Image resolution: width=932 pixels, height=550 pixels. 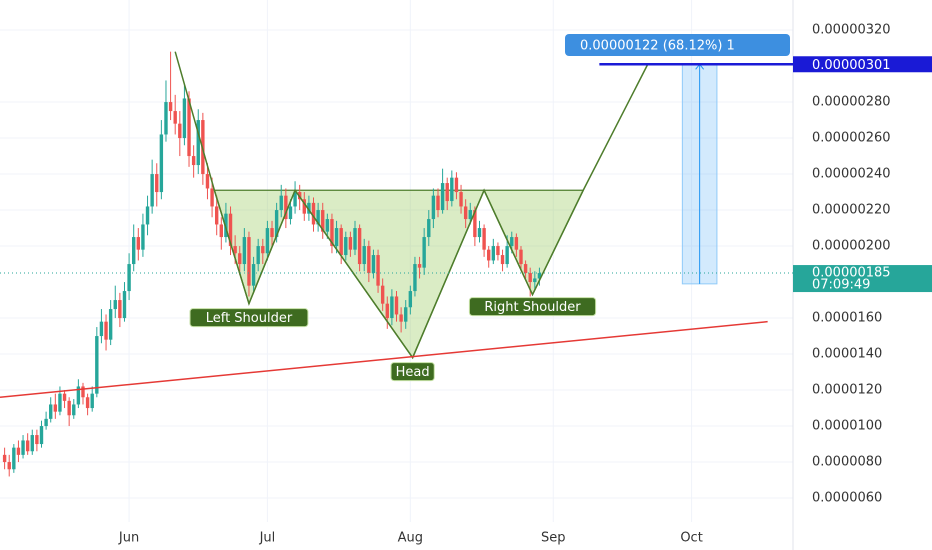 I want to click on y-tick-label: 0.0000160, so click(x=847, y=318).